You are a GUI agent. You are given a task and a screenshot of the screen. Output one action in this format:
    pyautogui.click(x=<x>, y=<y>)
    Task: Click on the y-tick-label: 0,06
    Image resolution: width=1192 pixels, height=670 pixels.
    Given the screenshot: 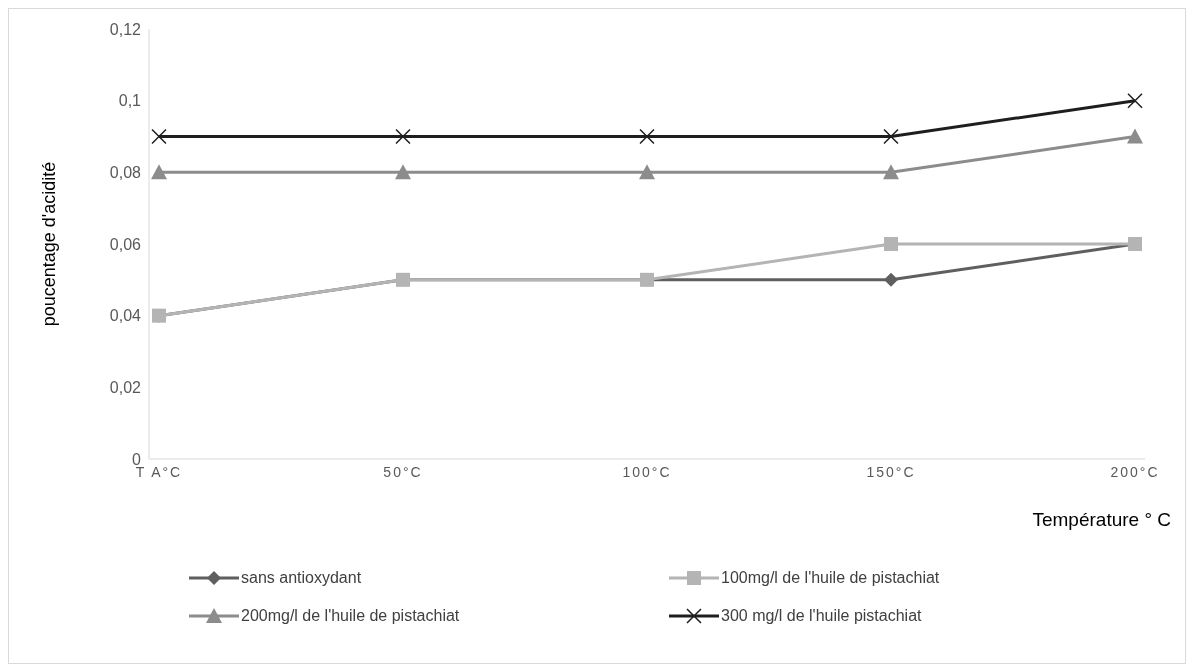 What is the action you would take?
    pyautogui.click(x=125, y=244)
    